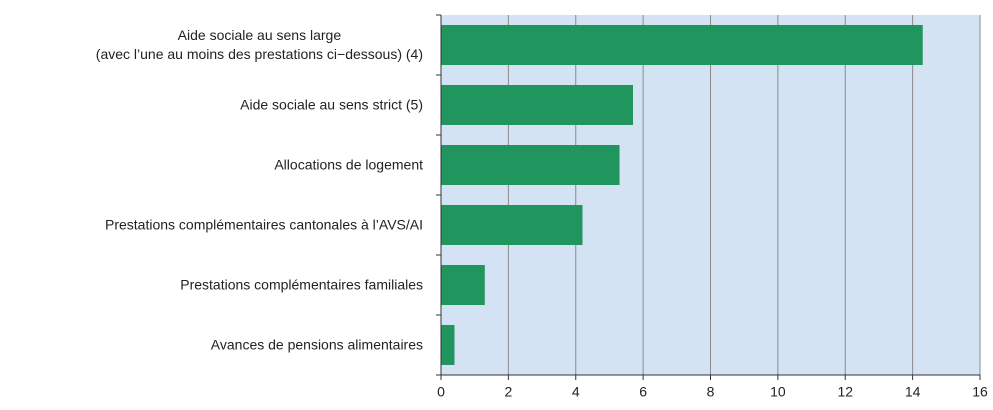 The height and width of the screenshot is (410, 993). I want to click on x-tick-label: 8, so click(711, 392).